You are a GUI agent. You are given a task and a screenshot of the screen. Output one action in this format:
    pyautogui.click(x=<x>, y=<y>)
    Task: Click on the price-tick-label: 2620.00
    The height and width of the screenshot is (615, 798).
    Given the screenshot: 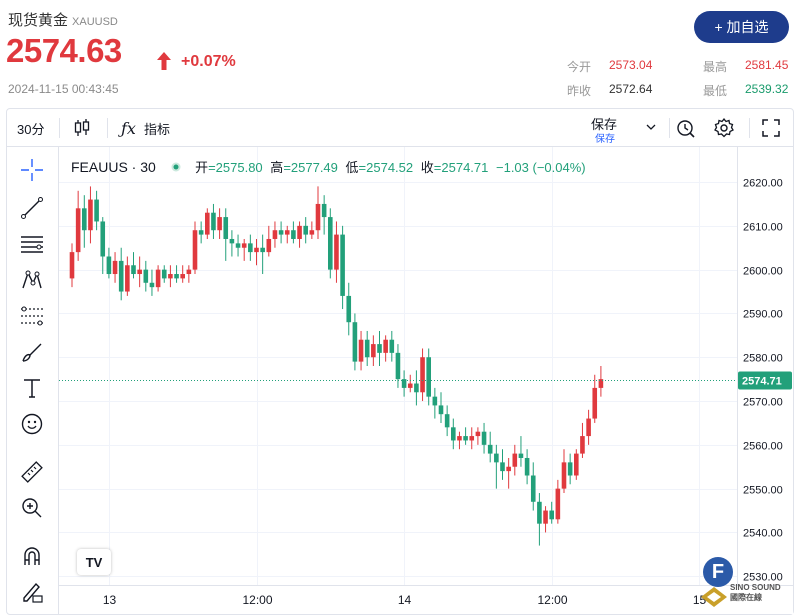 What is the action you would take?
    pyautogui.click(x=763, y=184)
    